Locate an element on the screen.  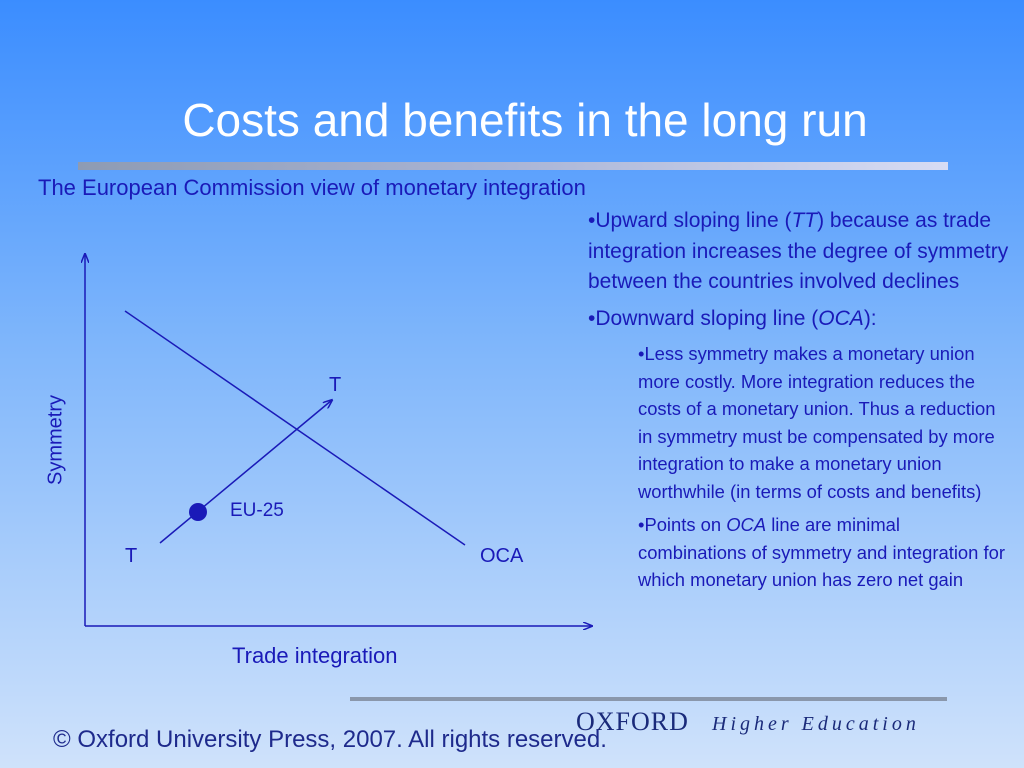
slide-title: Costs and benefits in the long run is located at coordinates (525, 120).